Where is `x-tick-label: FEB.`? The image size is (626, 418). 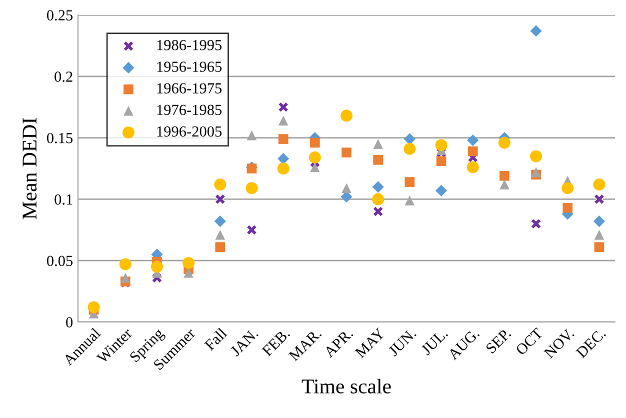
x-tick-label: FEB. is located at coordinates (276, 342).